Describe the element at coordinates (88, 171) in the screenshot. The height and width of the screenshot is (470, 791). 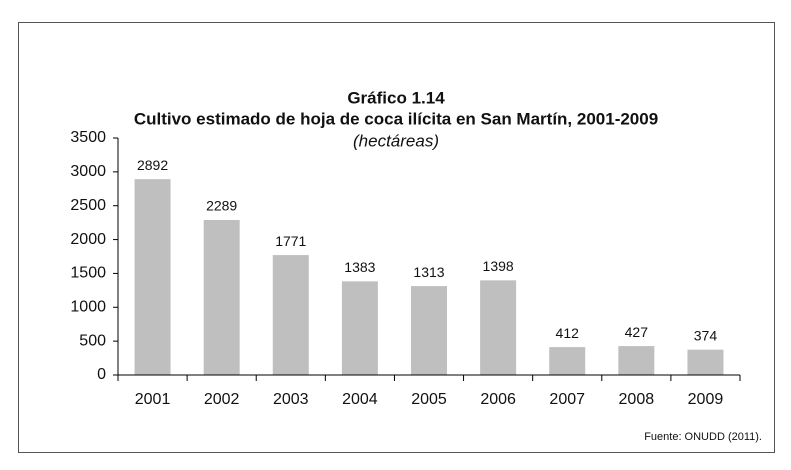
I see `y-tick-label: 3000` at that location.